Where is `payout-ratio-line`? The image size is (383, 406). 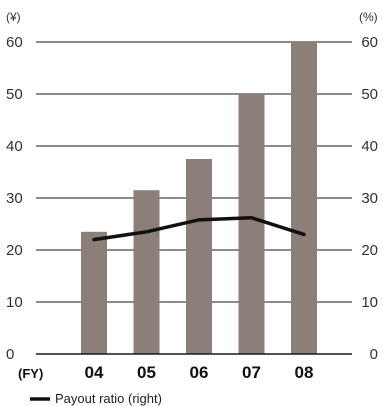
payout-ratio-line is located at coordinates (199, 229).